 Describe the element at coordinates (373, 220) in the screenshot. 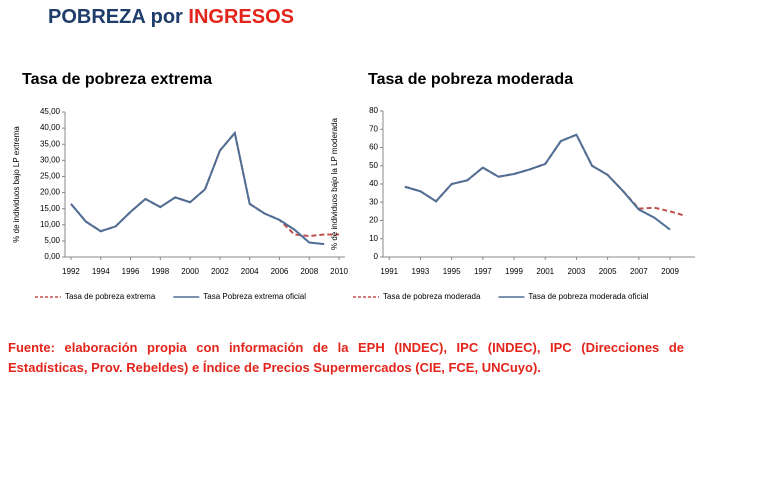

I see `y-tick-label: 20` at that location.